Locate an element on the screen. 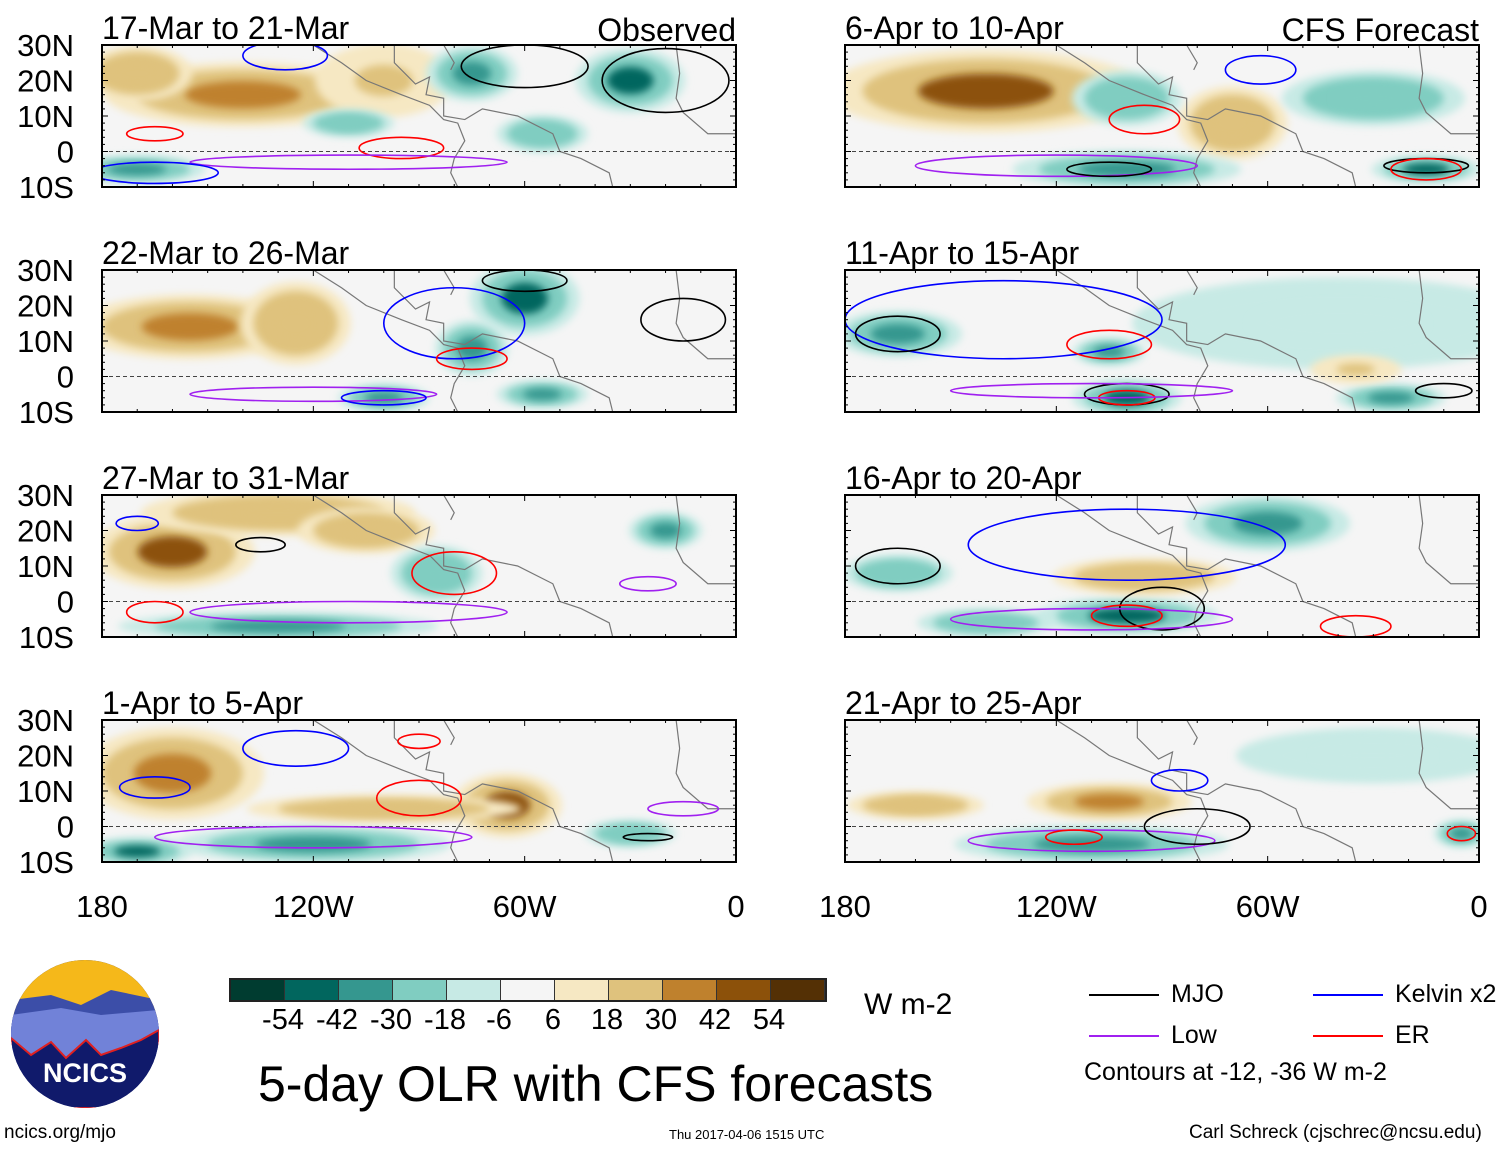  timestamp: Thu 2017-04-06 1515 UTC is located at coordinates (747, 1134).